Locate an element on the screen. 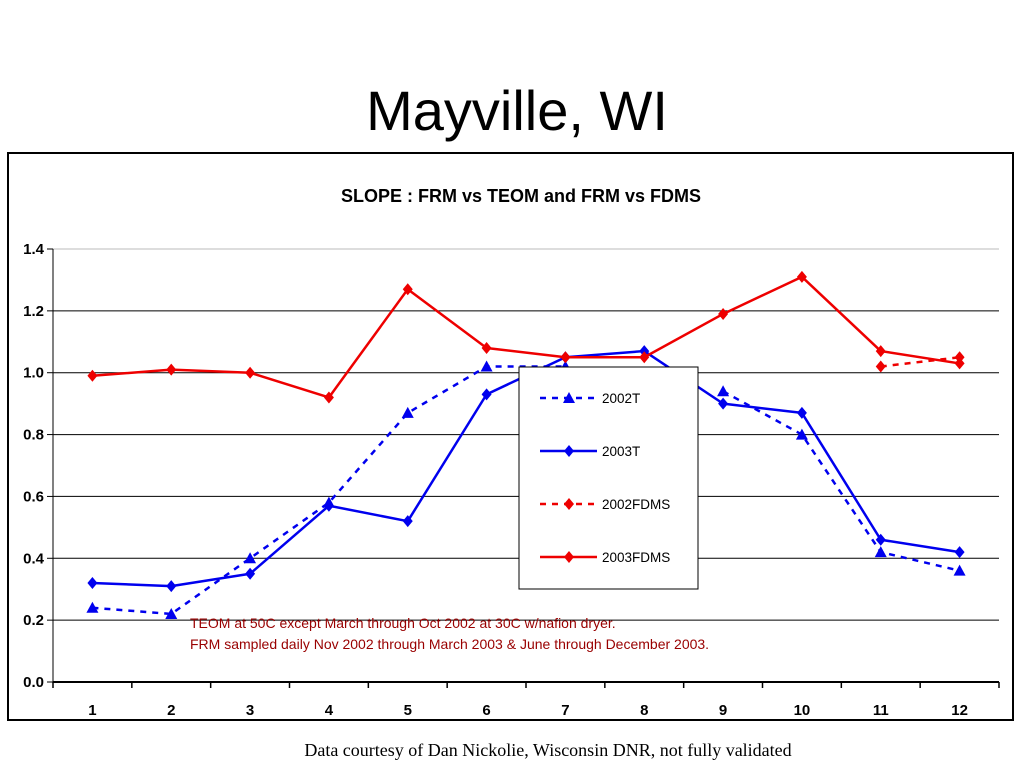  x-tick-label: 6 is located at coordinates (486, 710).